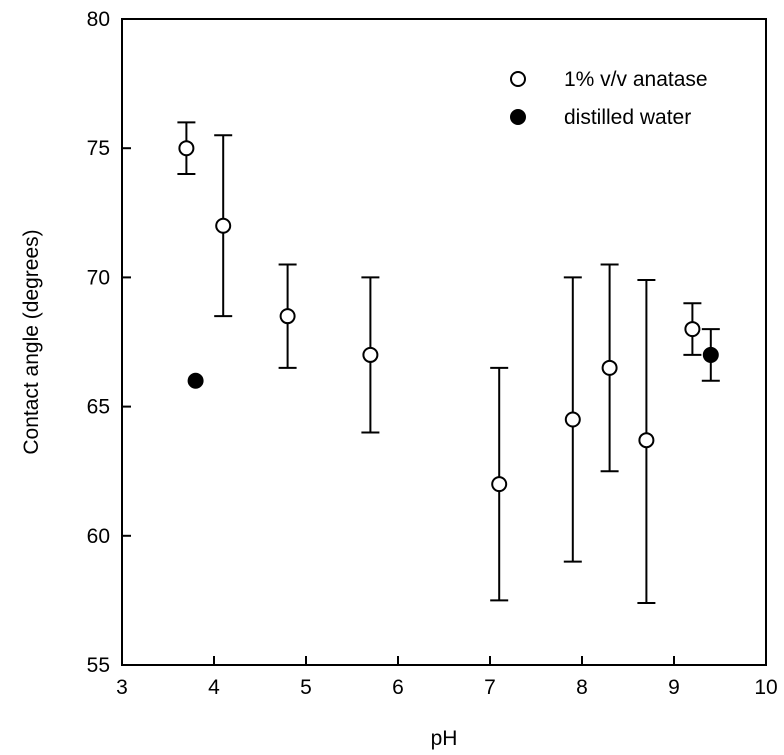 This screenshot has width=784, height=755. What do you see at coordinates (398, 687) in the screenshot?
I see `x-tick-label: 6` at bounding box center [398, 687].